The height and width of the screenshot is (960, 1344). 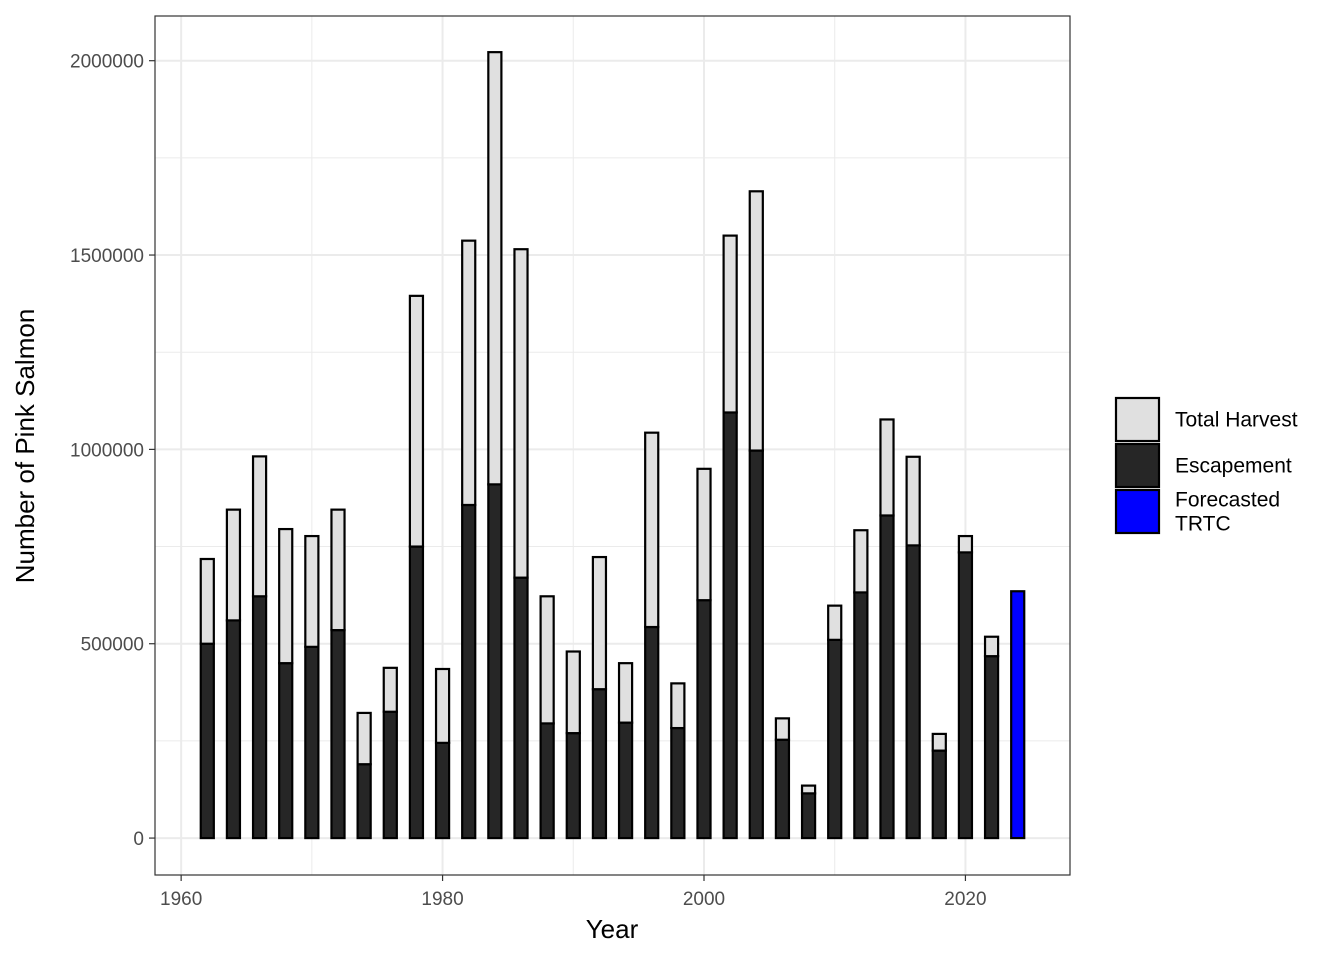 I want to click on bar-total-harvest-2004, so click(x=756, y=321).